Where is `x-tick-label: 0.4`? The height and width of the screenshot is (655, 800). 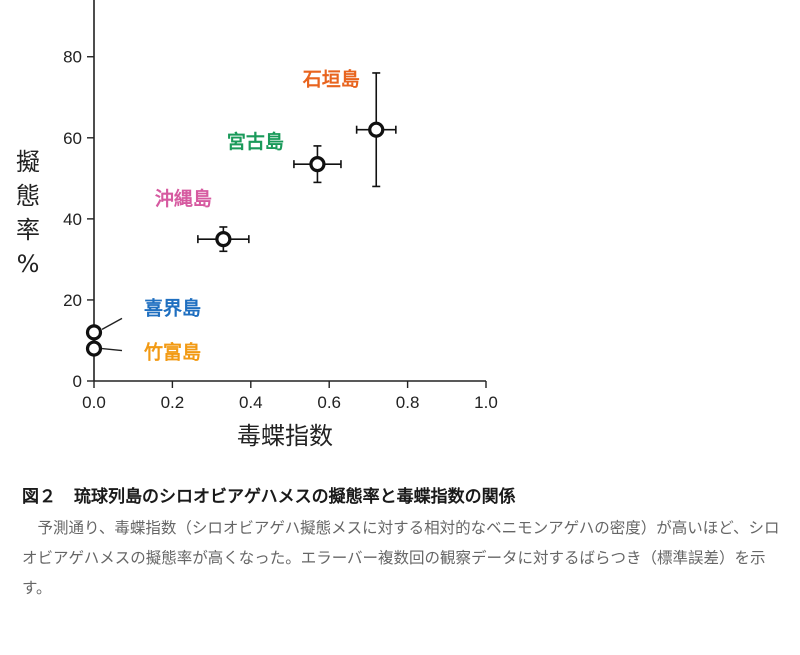 x-tick-label: 0.4 is located at coordinates (251, 402).